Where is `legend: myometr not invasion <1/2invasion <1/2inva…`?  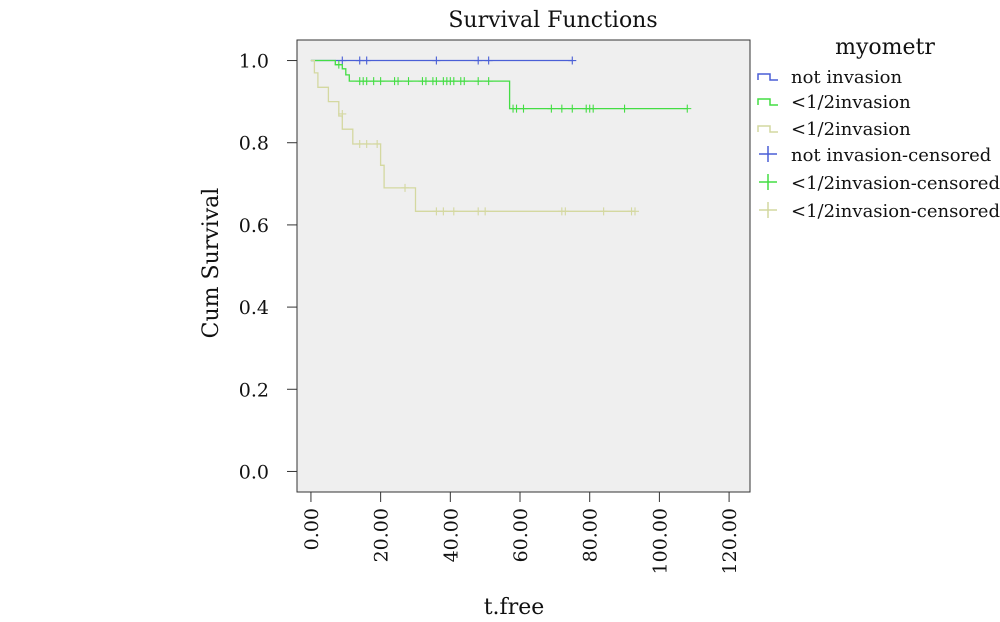 legend: myometr not invasion <1/2invasion <1/2inva… is located at coordinates (878, 128).